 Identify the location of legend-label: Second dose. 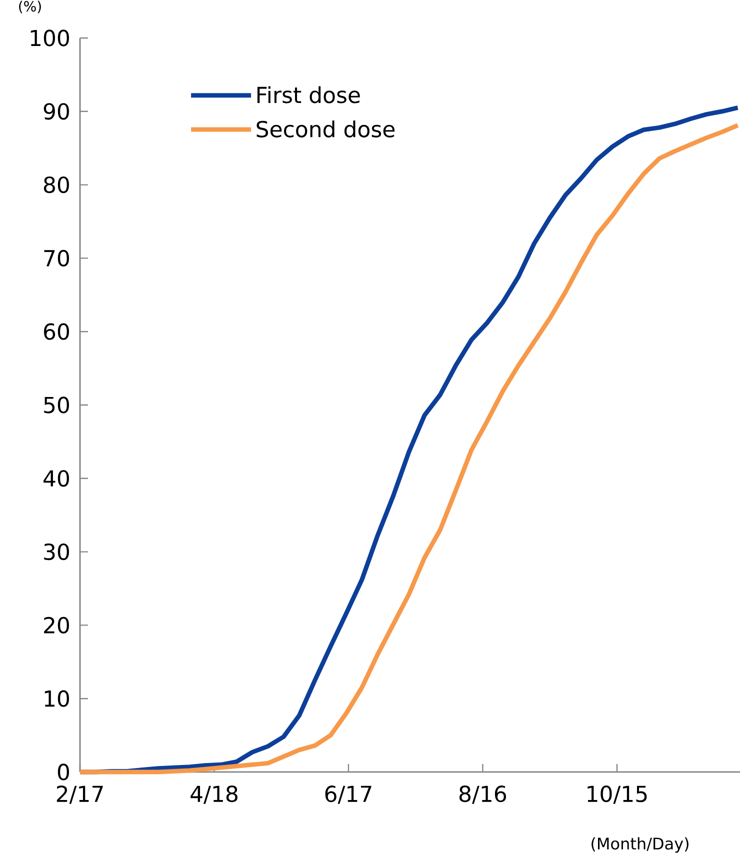
(325, 129).